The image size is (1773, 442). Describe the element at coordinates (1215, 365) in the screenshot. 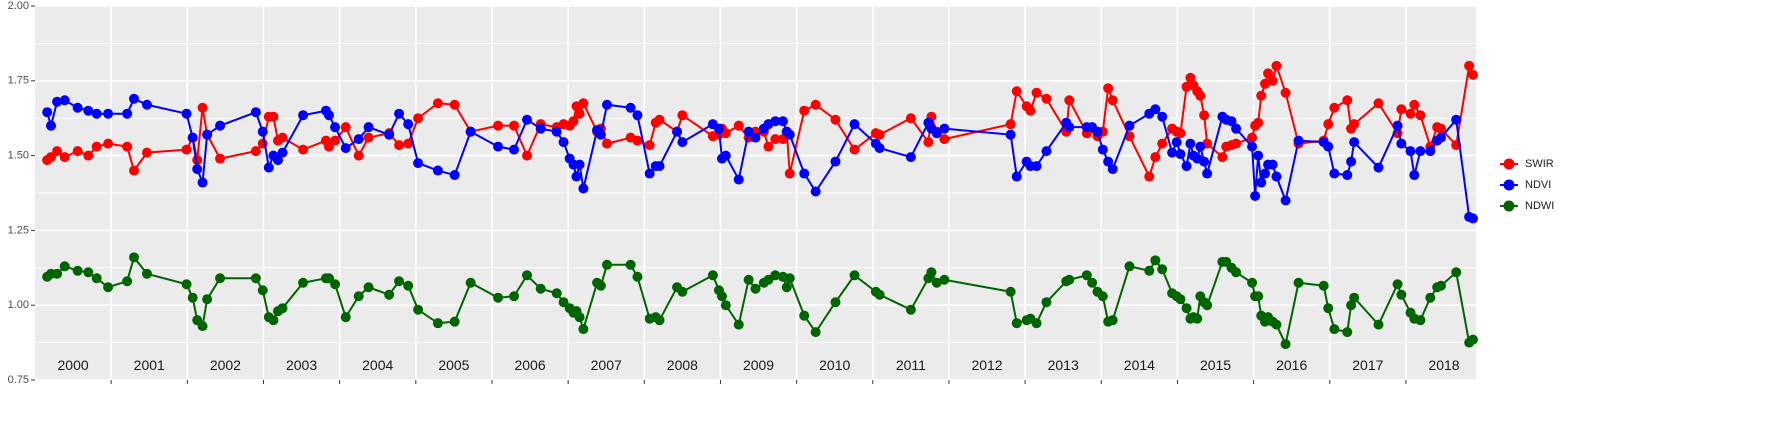

I see `year-label: 2015` at that location.